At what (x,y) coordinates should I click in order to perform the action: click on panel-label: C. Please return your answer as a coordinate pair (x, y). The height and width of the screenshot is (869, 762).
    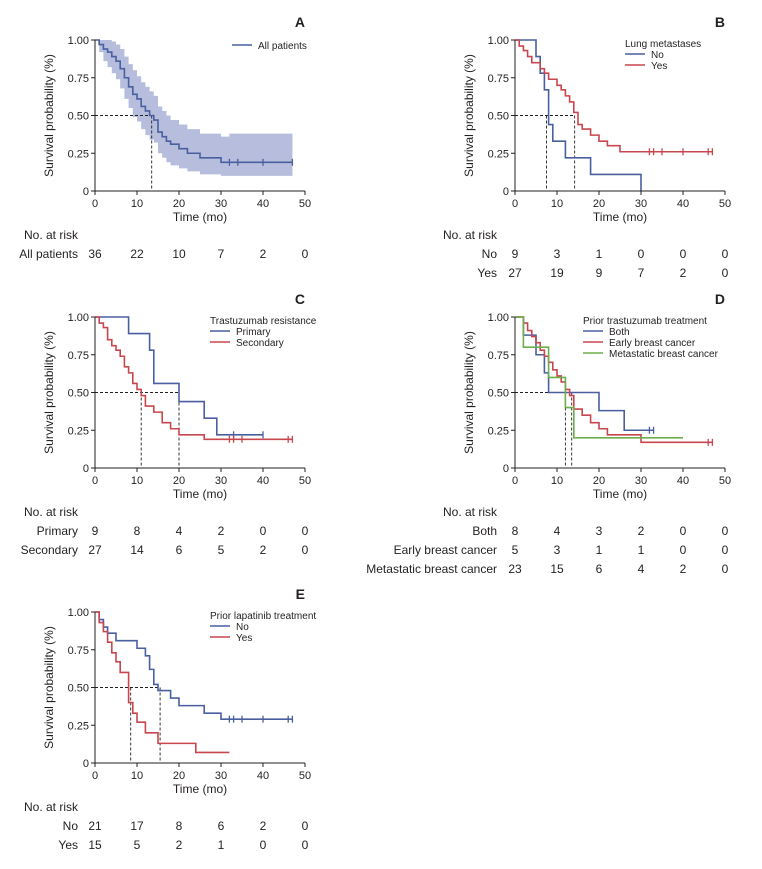
    Looking at the image, I should click on (300, 299).